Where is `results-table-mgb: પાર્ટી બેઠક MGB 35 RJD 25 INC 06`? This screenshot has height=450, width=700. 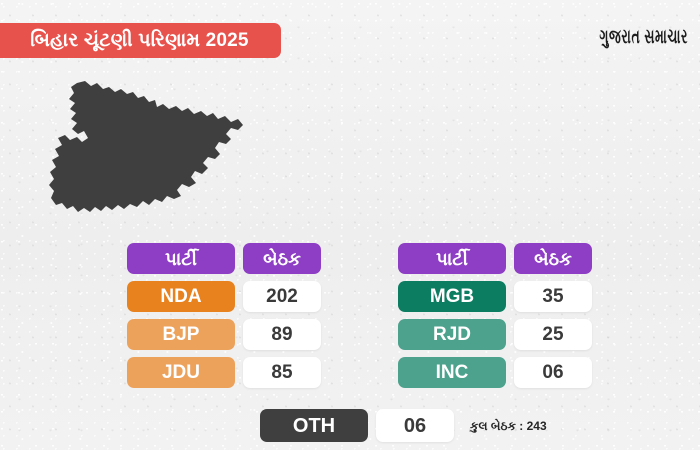
results-table-mgb: પાર્ટી બેઠક MGB 35 RJD 25 INC 06 is located at coordinates (498, 319).